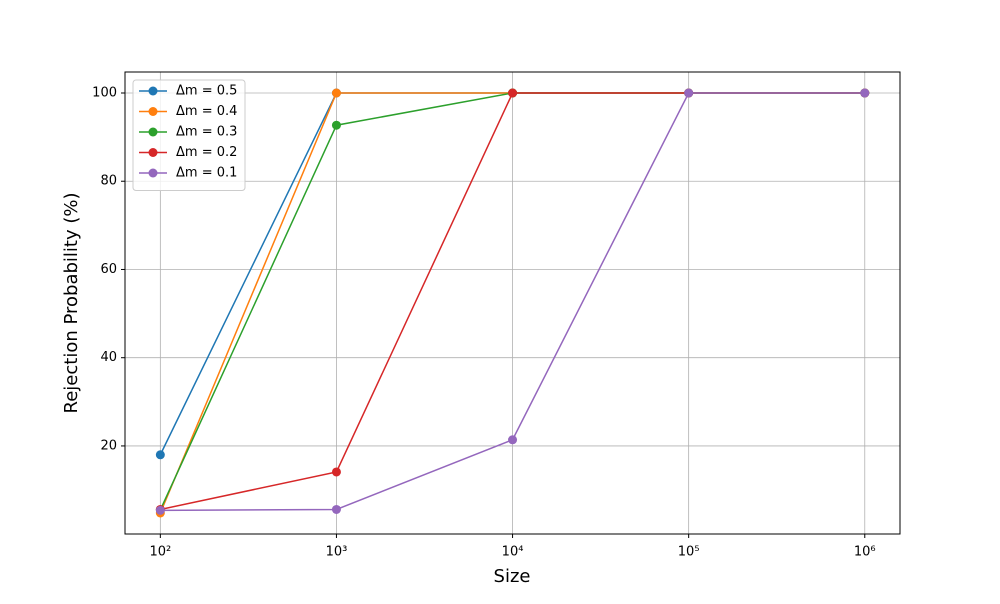 This screenshot has height=604, width=1000. What do you see at coordinates (206, 152) in the screenshot?
I see `legend-label: Δm = 0.2` at bounding box center [206, 152].